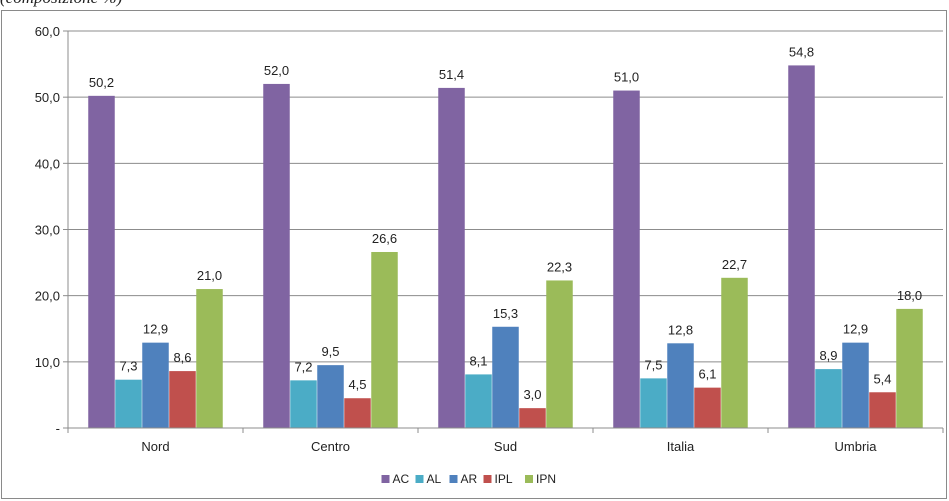  Describe the element at coordinates (434, 479) in the screenshot. I see `legend-label: AL` at that location.